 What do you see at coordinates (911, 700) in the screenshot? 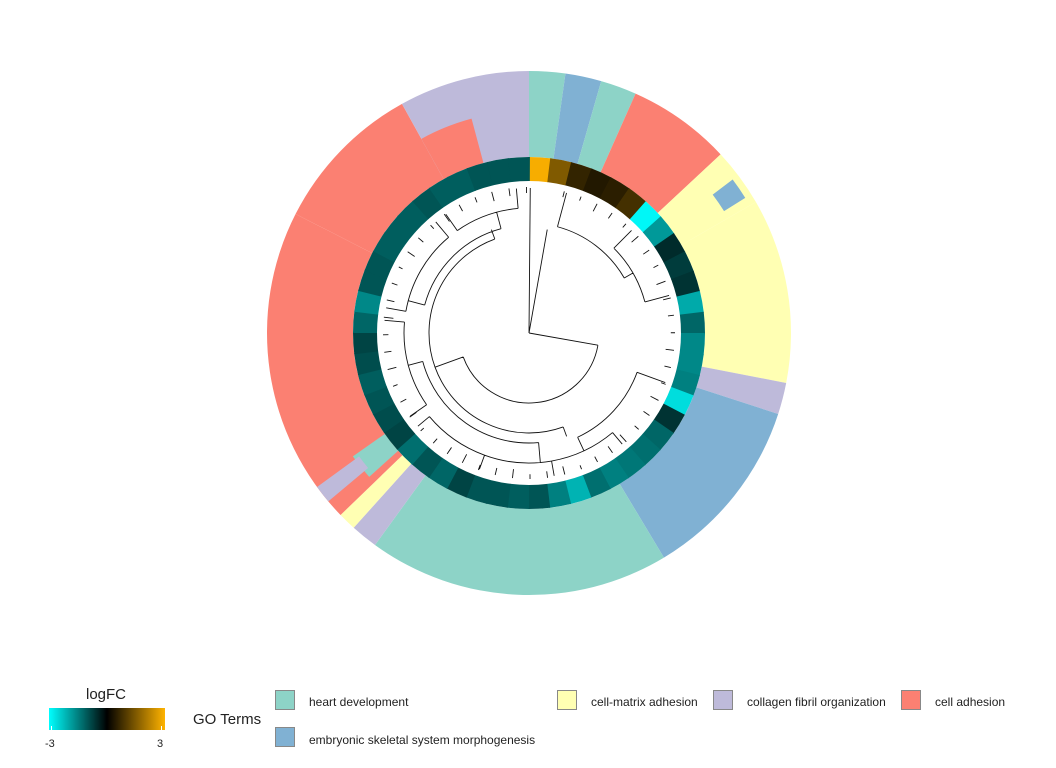
I see `legend-key-cell-adhesion` at bounding box center [911, 700].